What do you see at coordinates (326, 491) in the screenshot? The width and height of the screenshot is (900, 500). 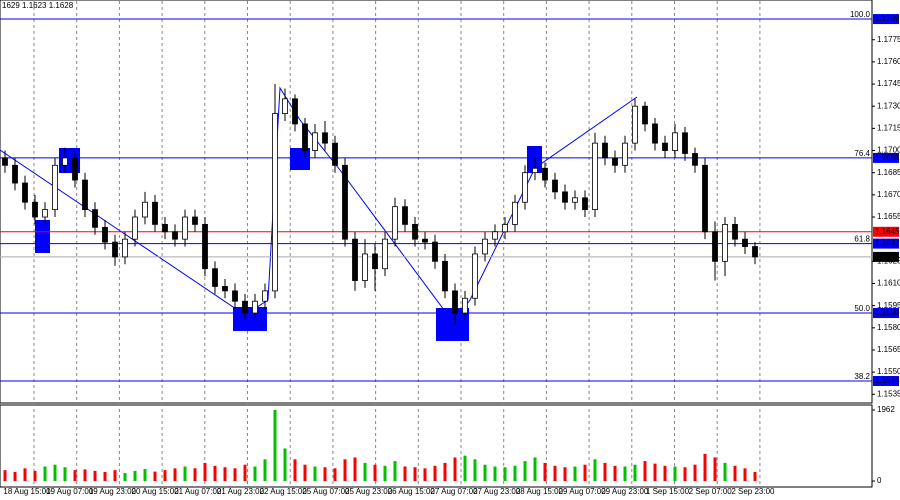 I see `x-tick-label: 25 Aug 07:00` at bounding box center [326, 491].